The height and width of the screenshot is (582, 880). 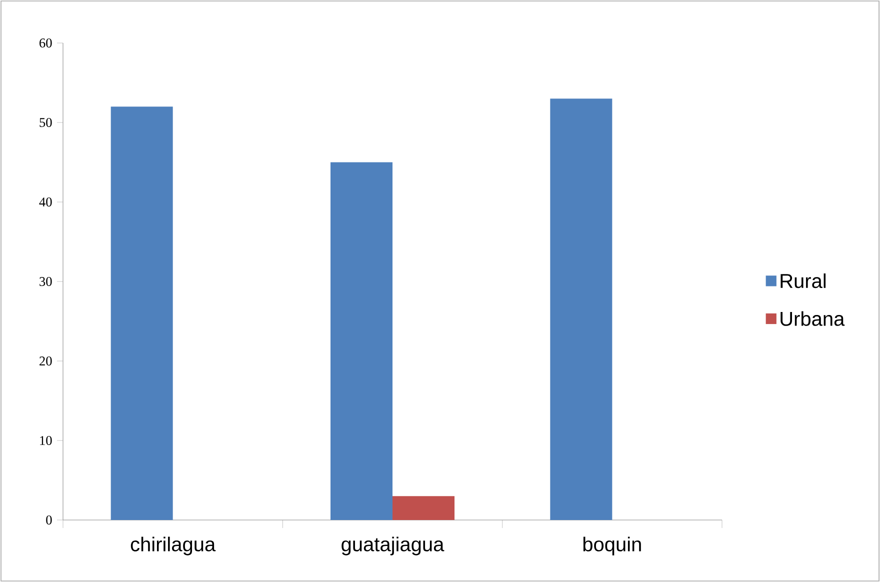 I want to click on legend-label: Rural, so click(x=803, y=280).